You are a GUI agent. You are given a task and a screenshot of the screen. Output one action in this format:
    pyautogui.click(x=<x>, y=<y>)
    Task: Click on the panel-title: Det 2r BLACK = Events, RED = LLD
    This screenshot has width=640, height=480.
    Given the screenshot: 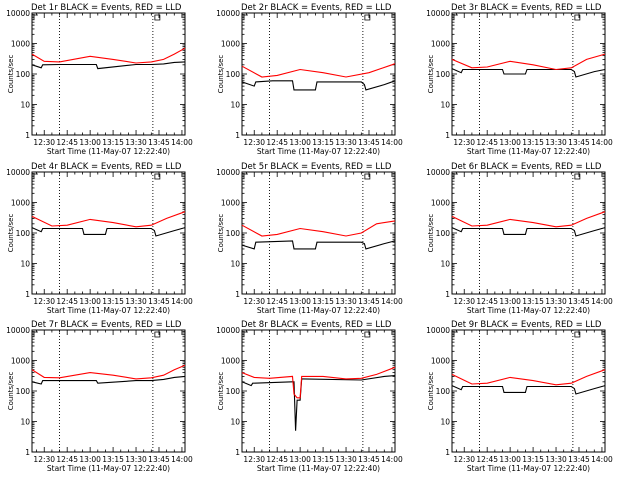 What is the action you would take?
    pyautogui.click(x=316, y=8)
    